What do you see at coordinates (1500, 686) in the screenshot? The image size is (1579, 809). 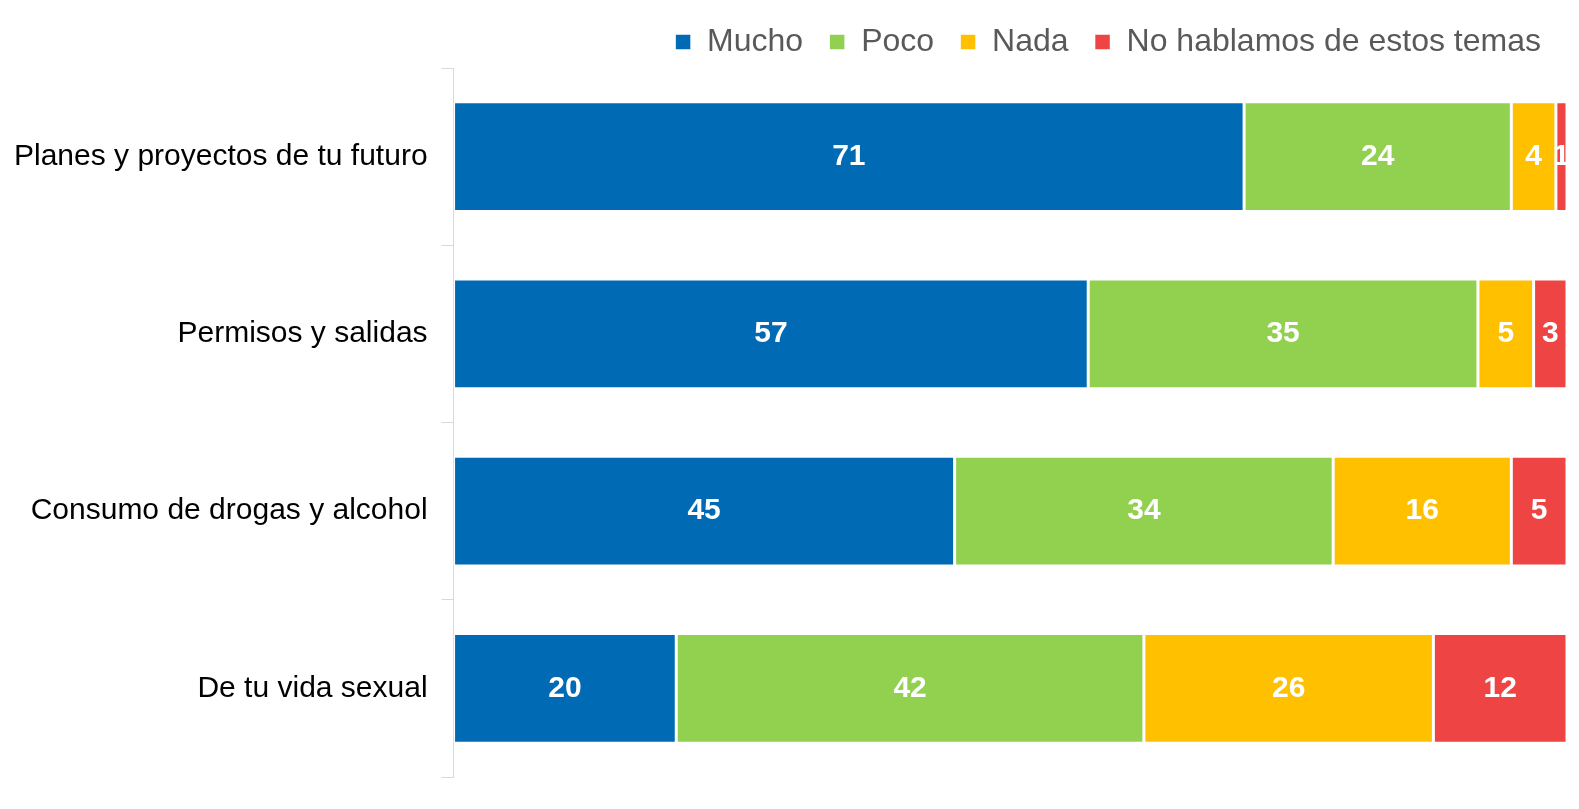 I see `data-label: 12` at bounding box center [1500, 686].